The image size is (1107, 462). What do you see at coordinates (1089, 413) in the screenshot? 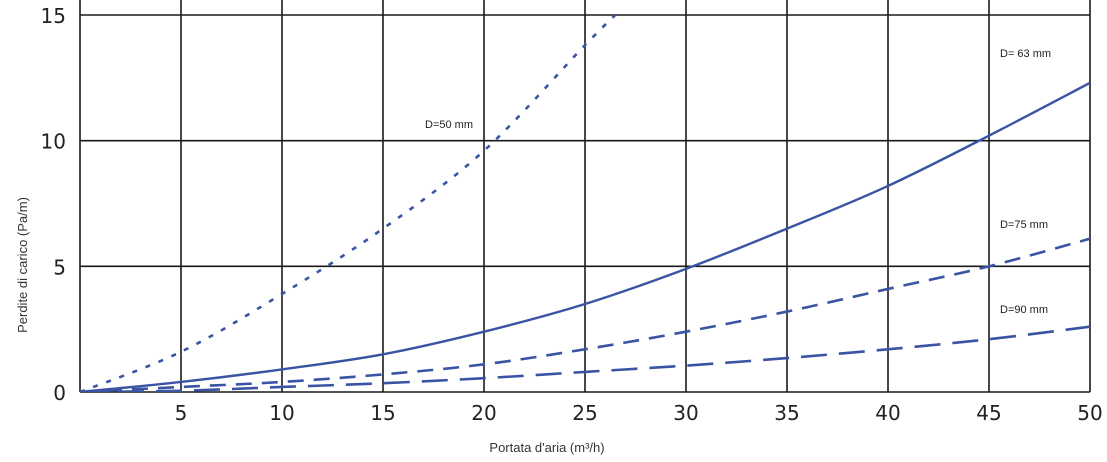
I see `x-tick-label: 50` at bounding box center [1089, 413].